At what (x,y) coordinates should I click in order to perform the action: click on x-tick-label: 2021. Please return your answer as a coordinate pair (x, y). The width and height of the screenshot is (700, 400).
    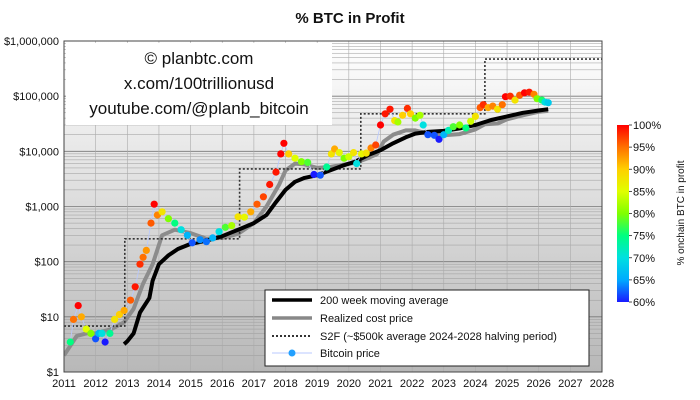
    Looking at the image, I should click on (380, 384).